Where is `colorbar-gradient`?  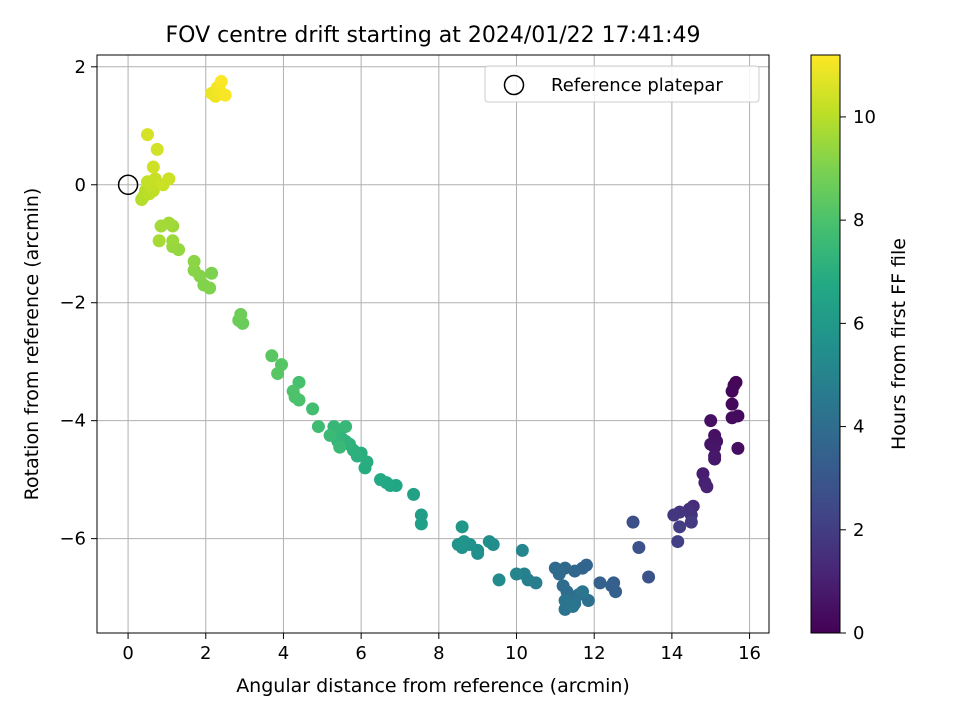 colorbar-gradient is located at coordinates (825, 344).